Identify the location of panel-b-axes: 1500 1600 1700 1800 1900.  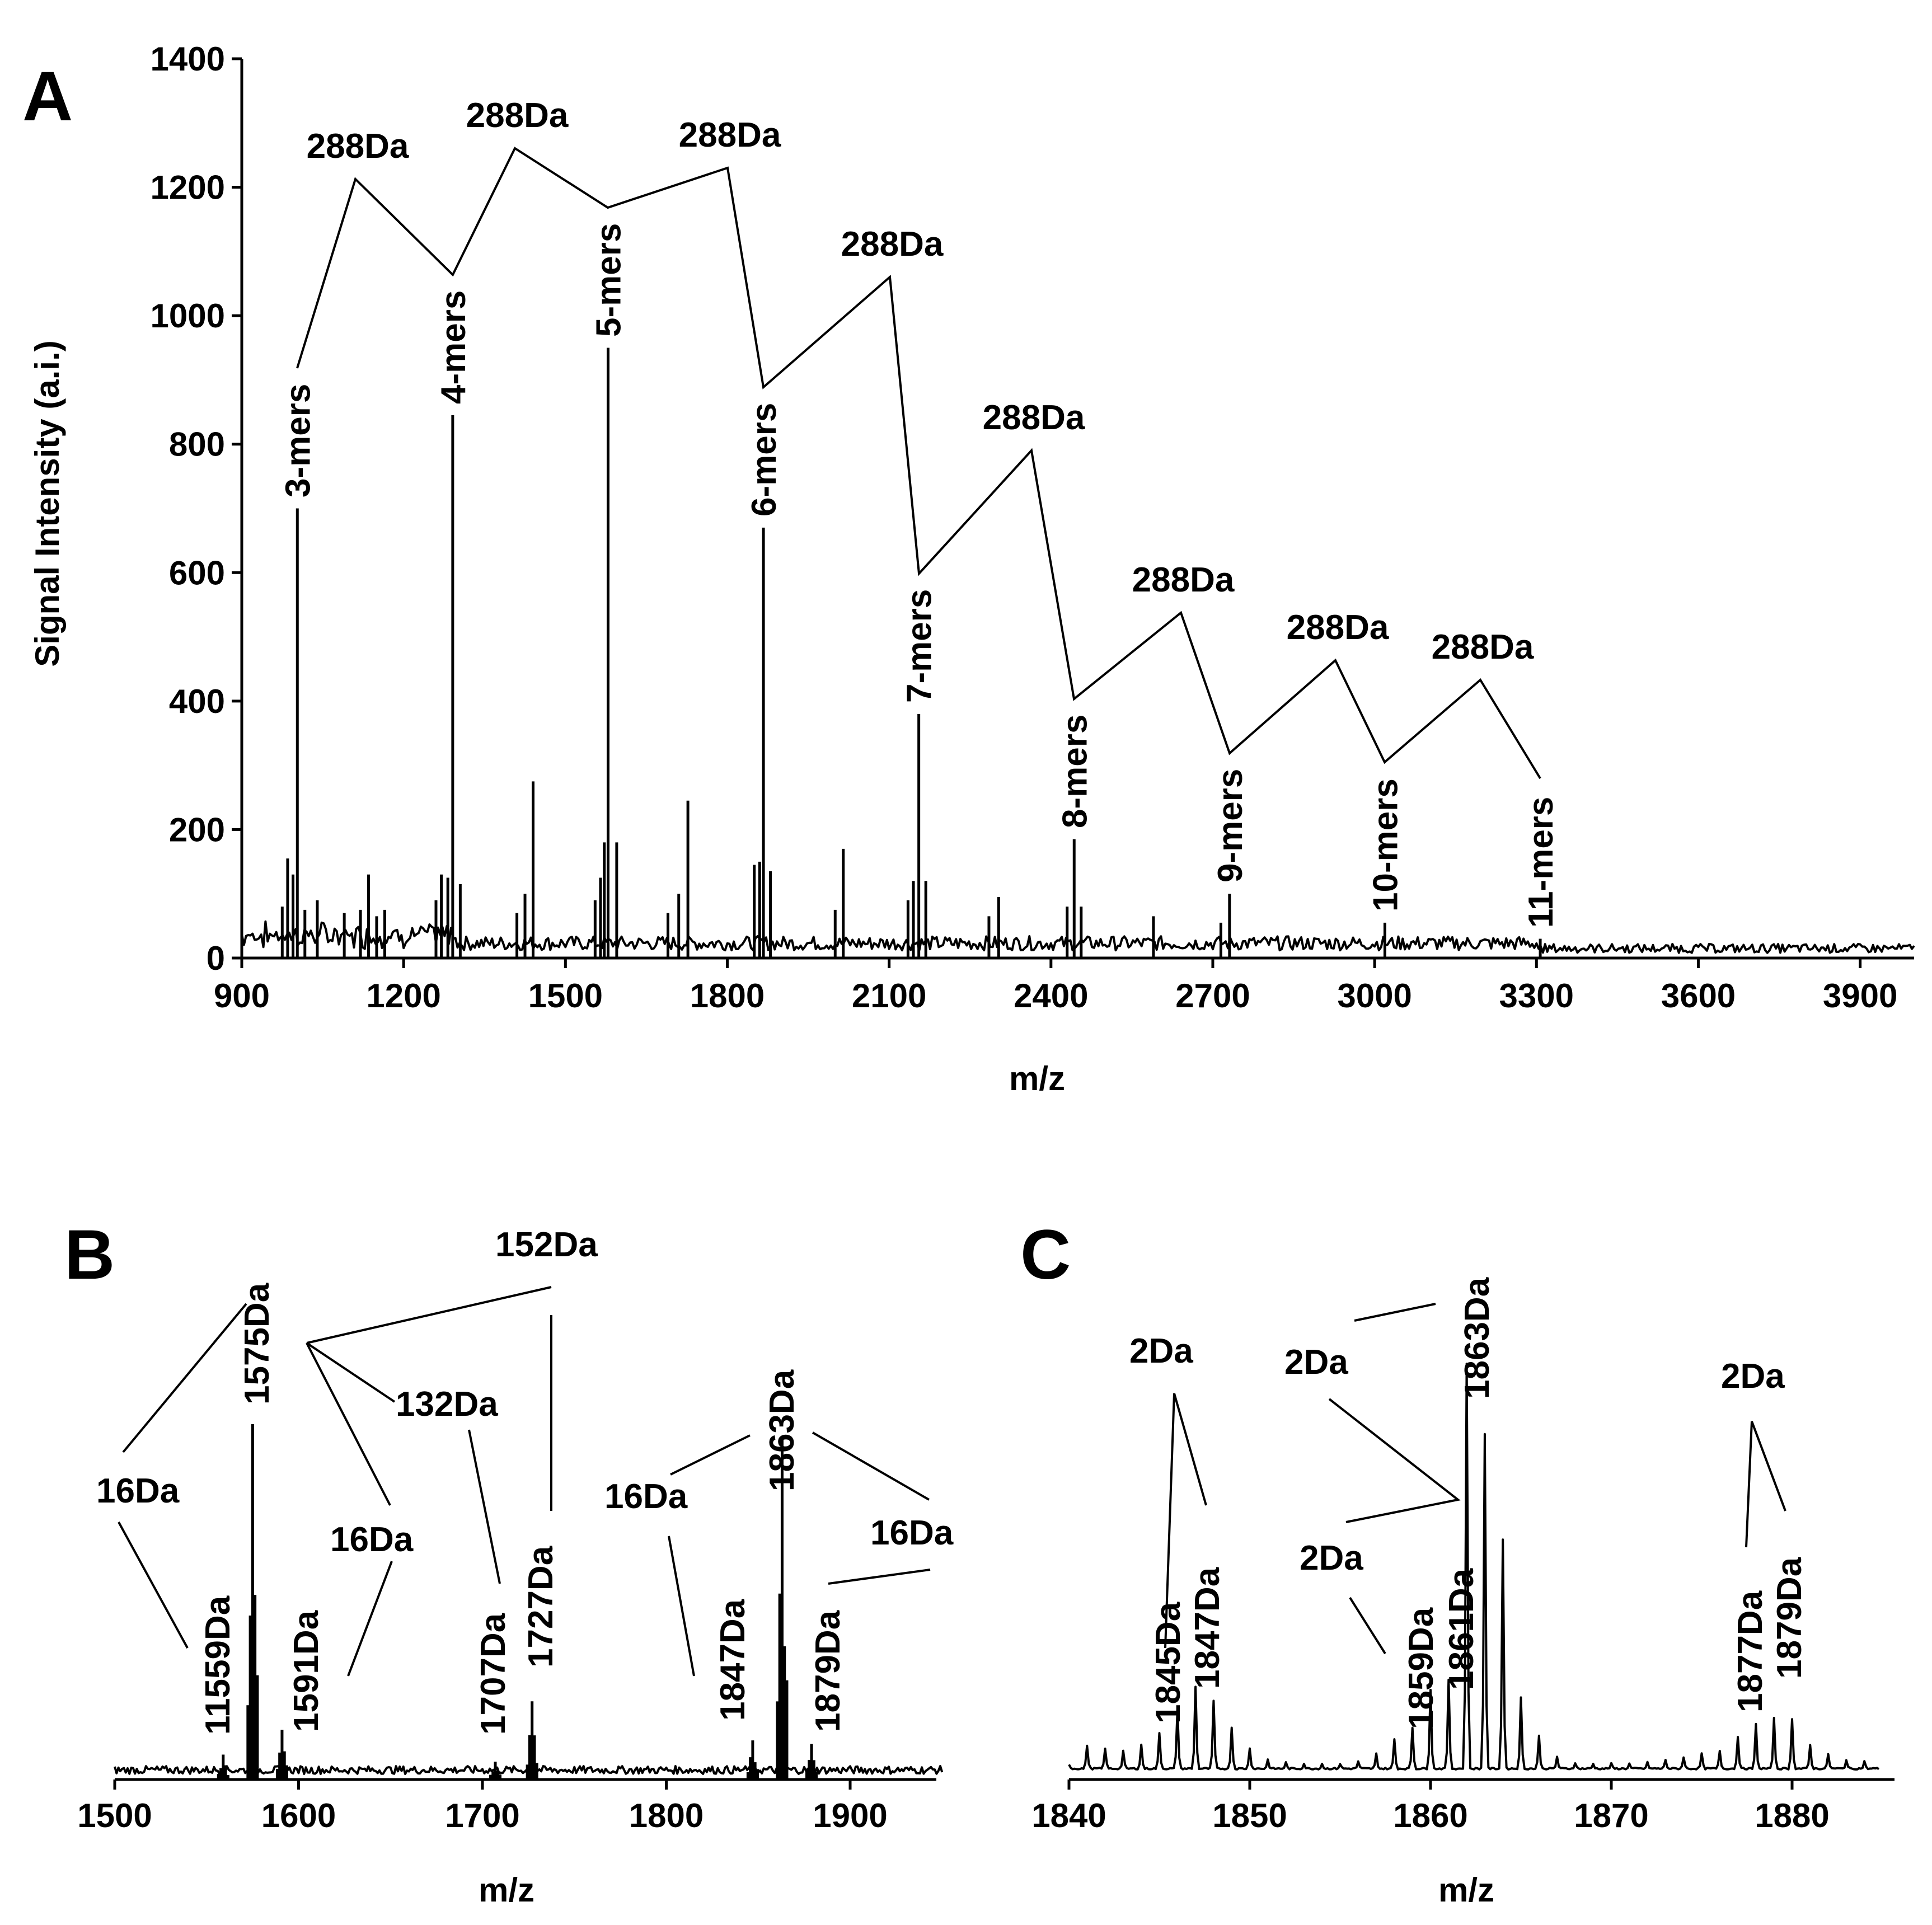
(506, 1806).